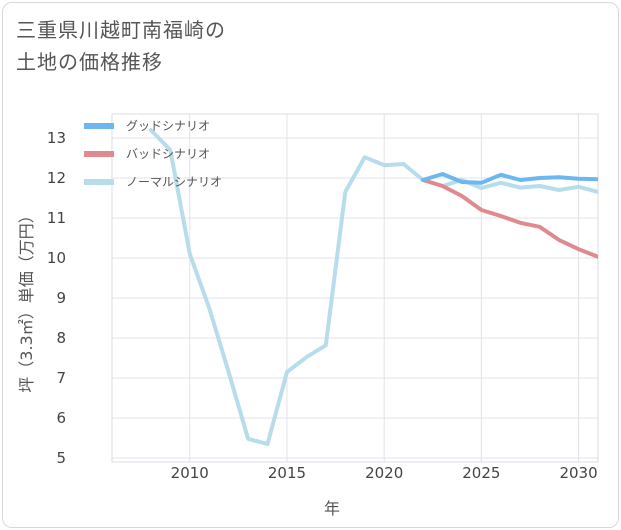 The image size is (621, 530). What do you see at coordinates (287, 473) in the screenshot?
I see `x-tick-label: 2015` at bounding box center [287, 473].